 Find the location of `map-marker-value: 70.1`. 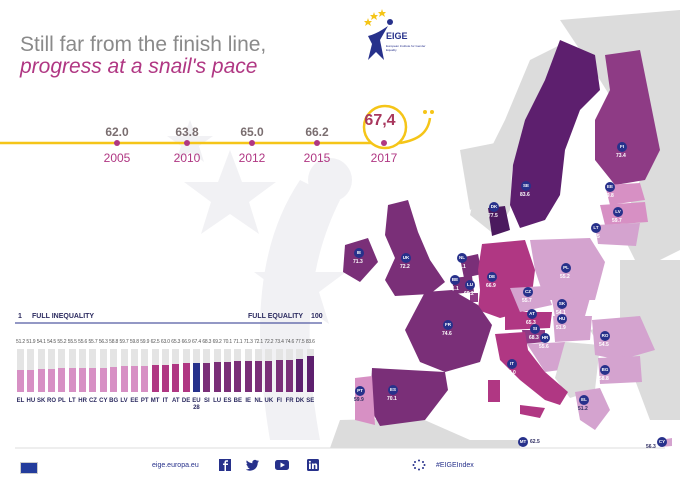

map-marker-value: 70.1 is located at coordinates (392, 399).